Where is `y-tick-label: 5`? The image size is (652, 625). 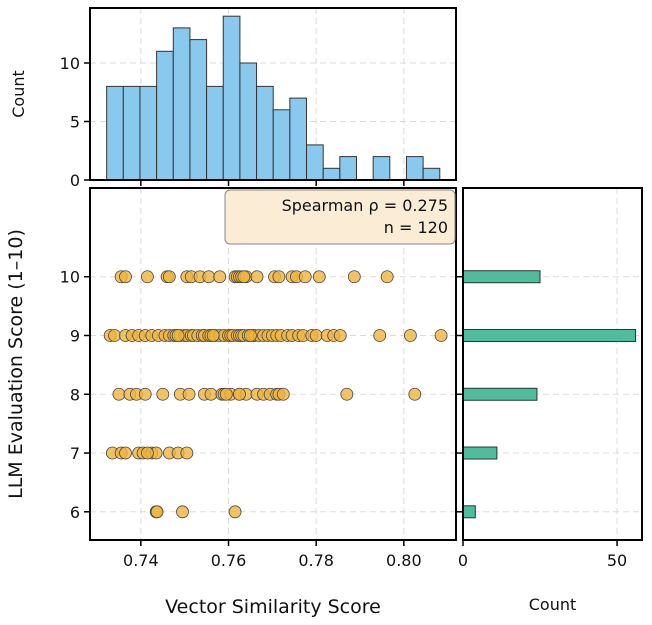 y-tick-label: 5 is located at coordinates (75, 121).